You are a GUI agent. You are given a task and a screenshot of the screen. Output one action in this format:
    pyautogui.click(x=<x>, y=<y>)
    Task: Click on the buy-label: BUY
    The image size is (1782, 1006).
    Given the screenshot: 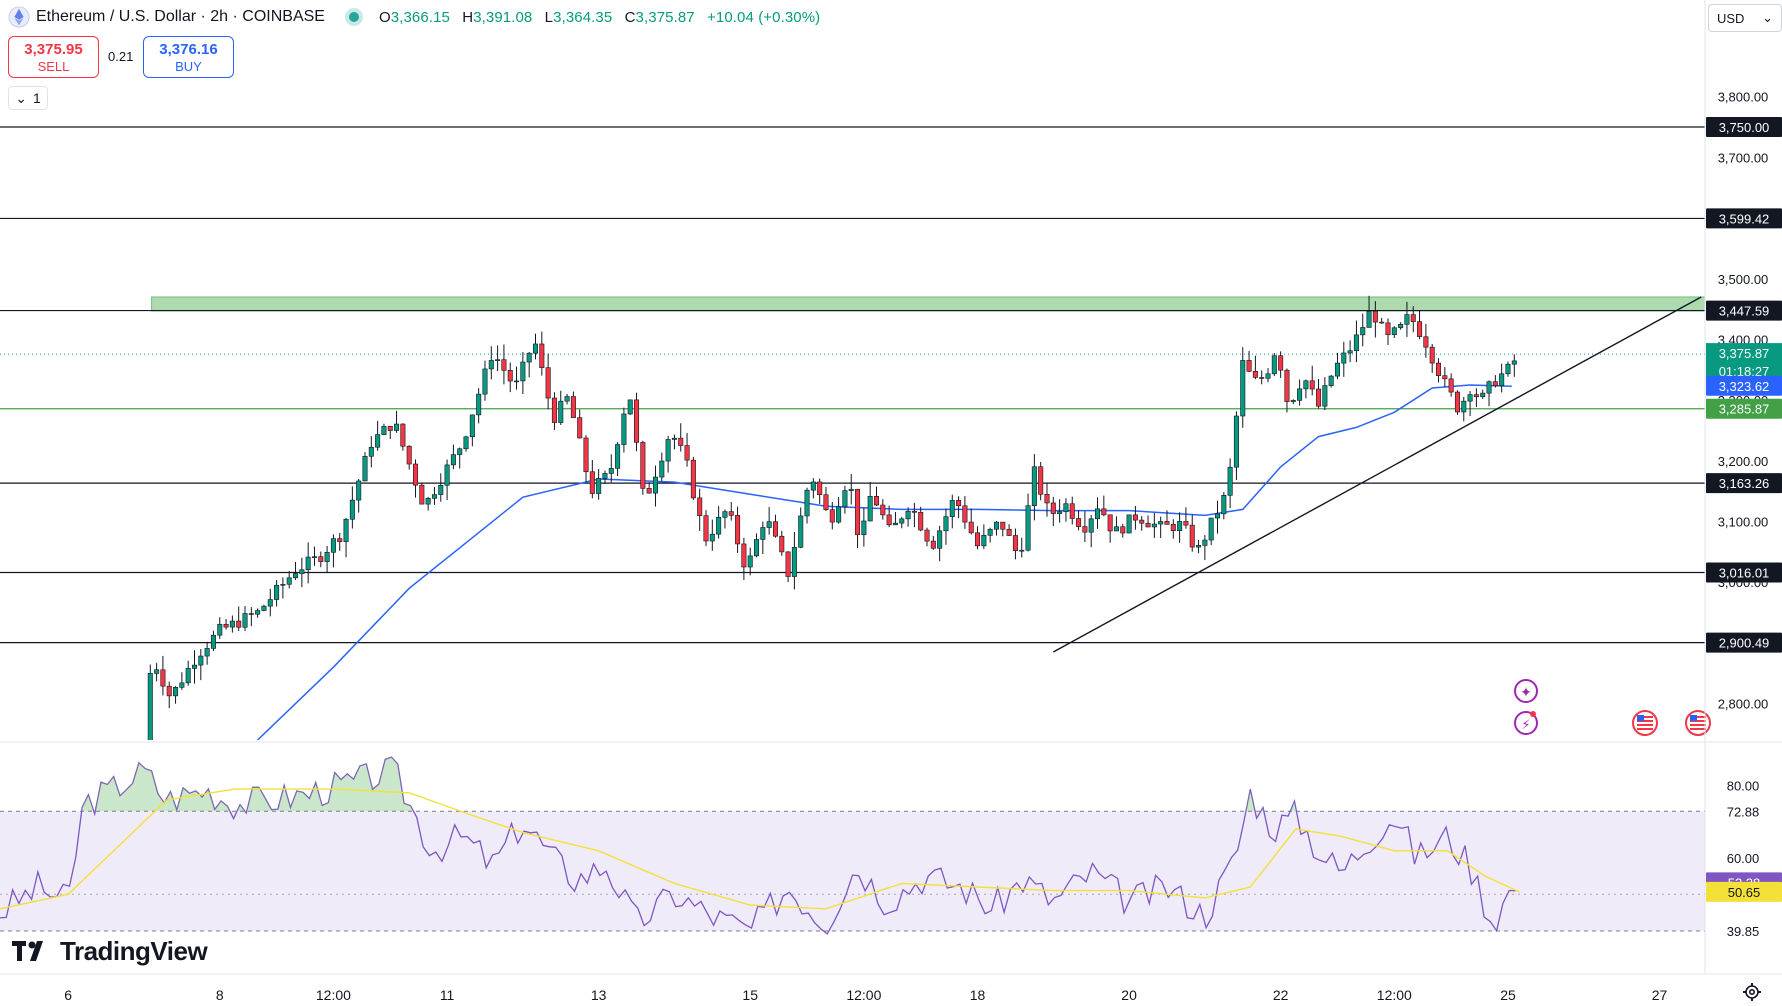 What is the action you would take?
    pyautogui.click(x=188, y=66)
    